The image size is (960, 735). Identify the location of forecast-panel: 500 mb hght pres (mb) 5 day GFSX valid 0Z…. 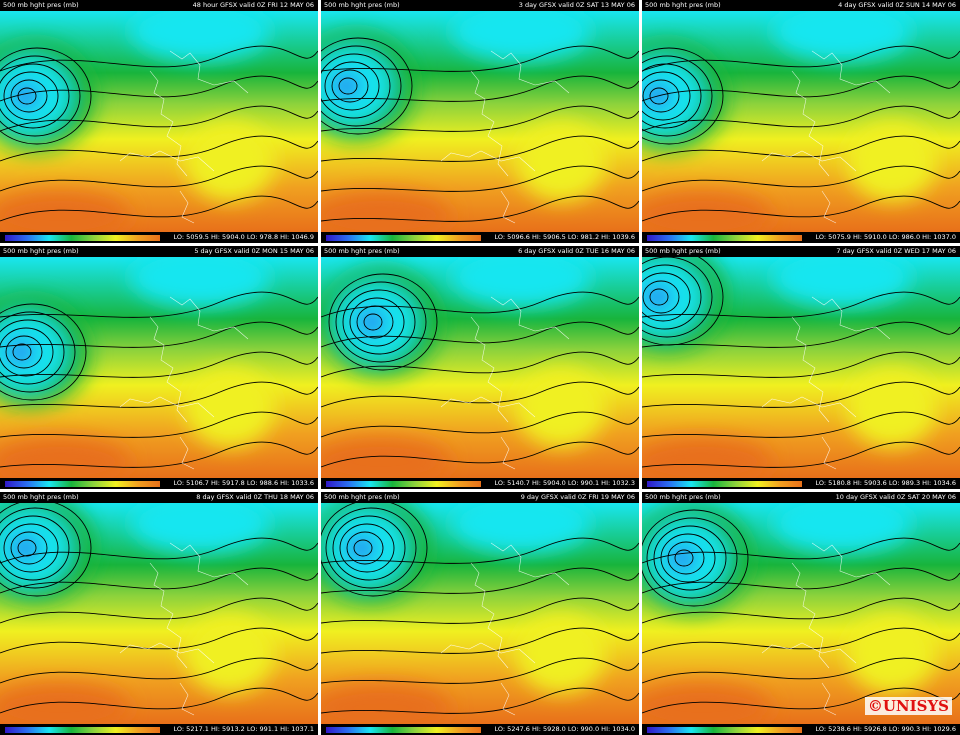
(159, 367).